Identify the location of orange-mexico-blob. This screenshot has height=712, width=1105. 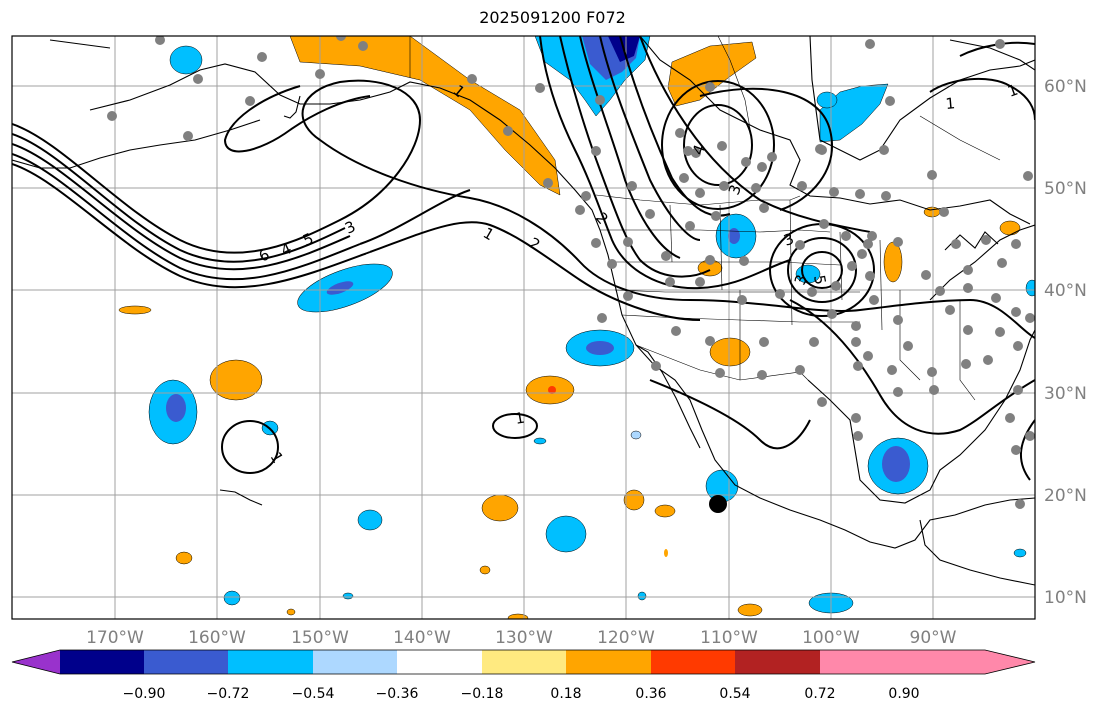
(730, 352).